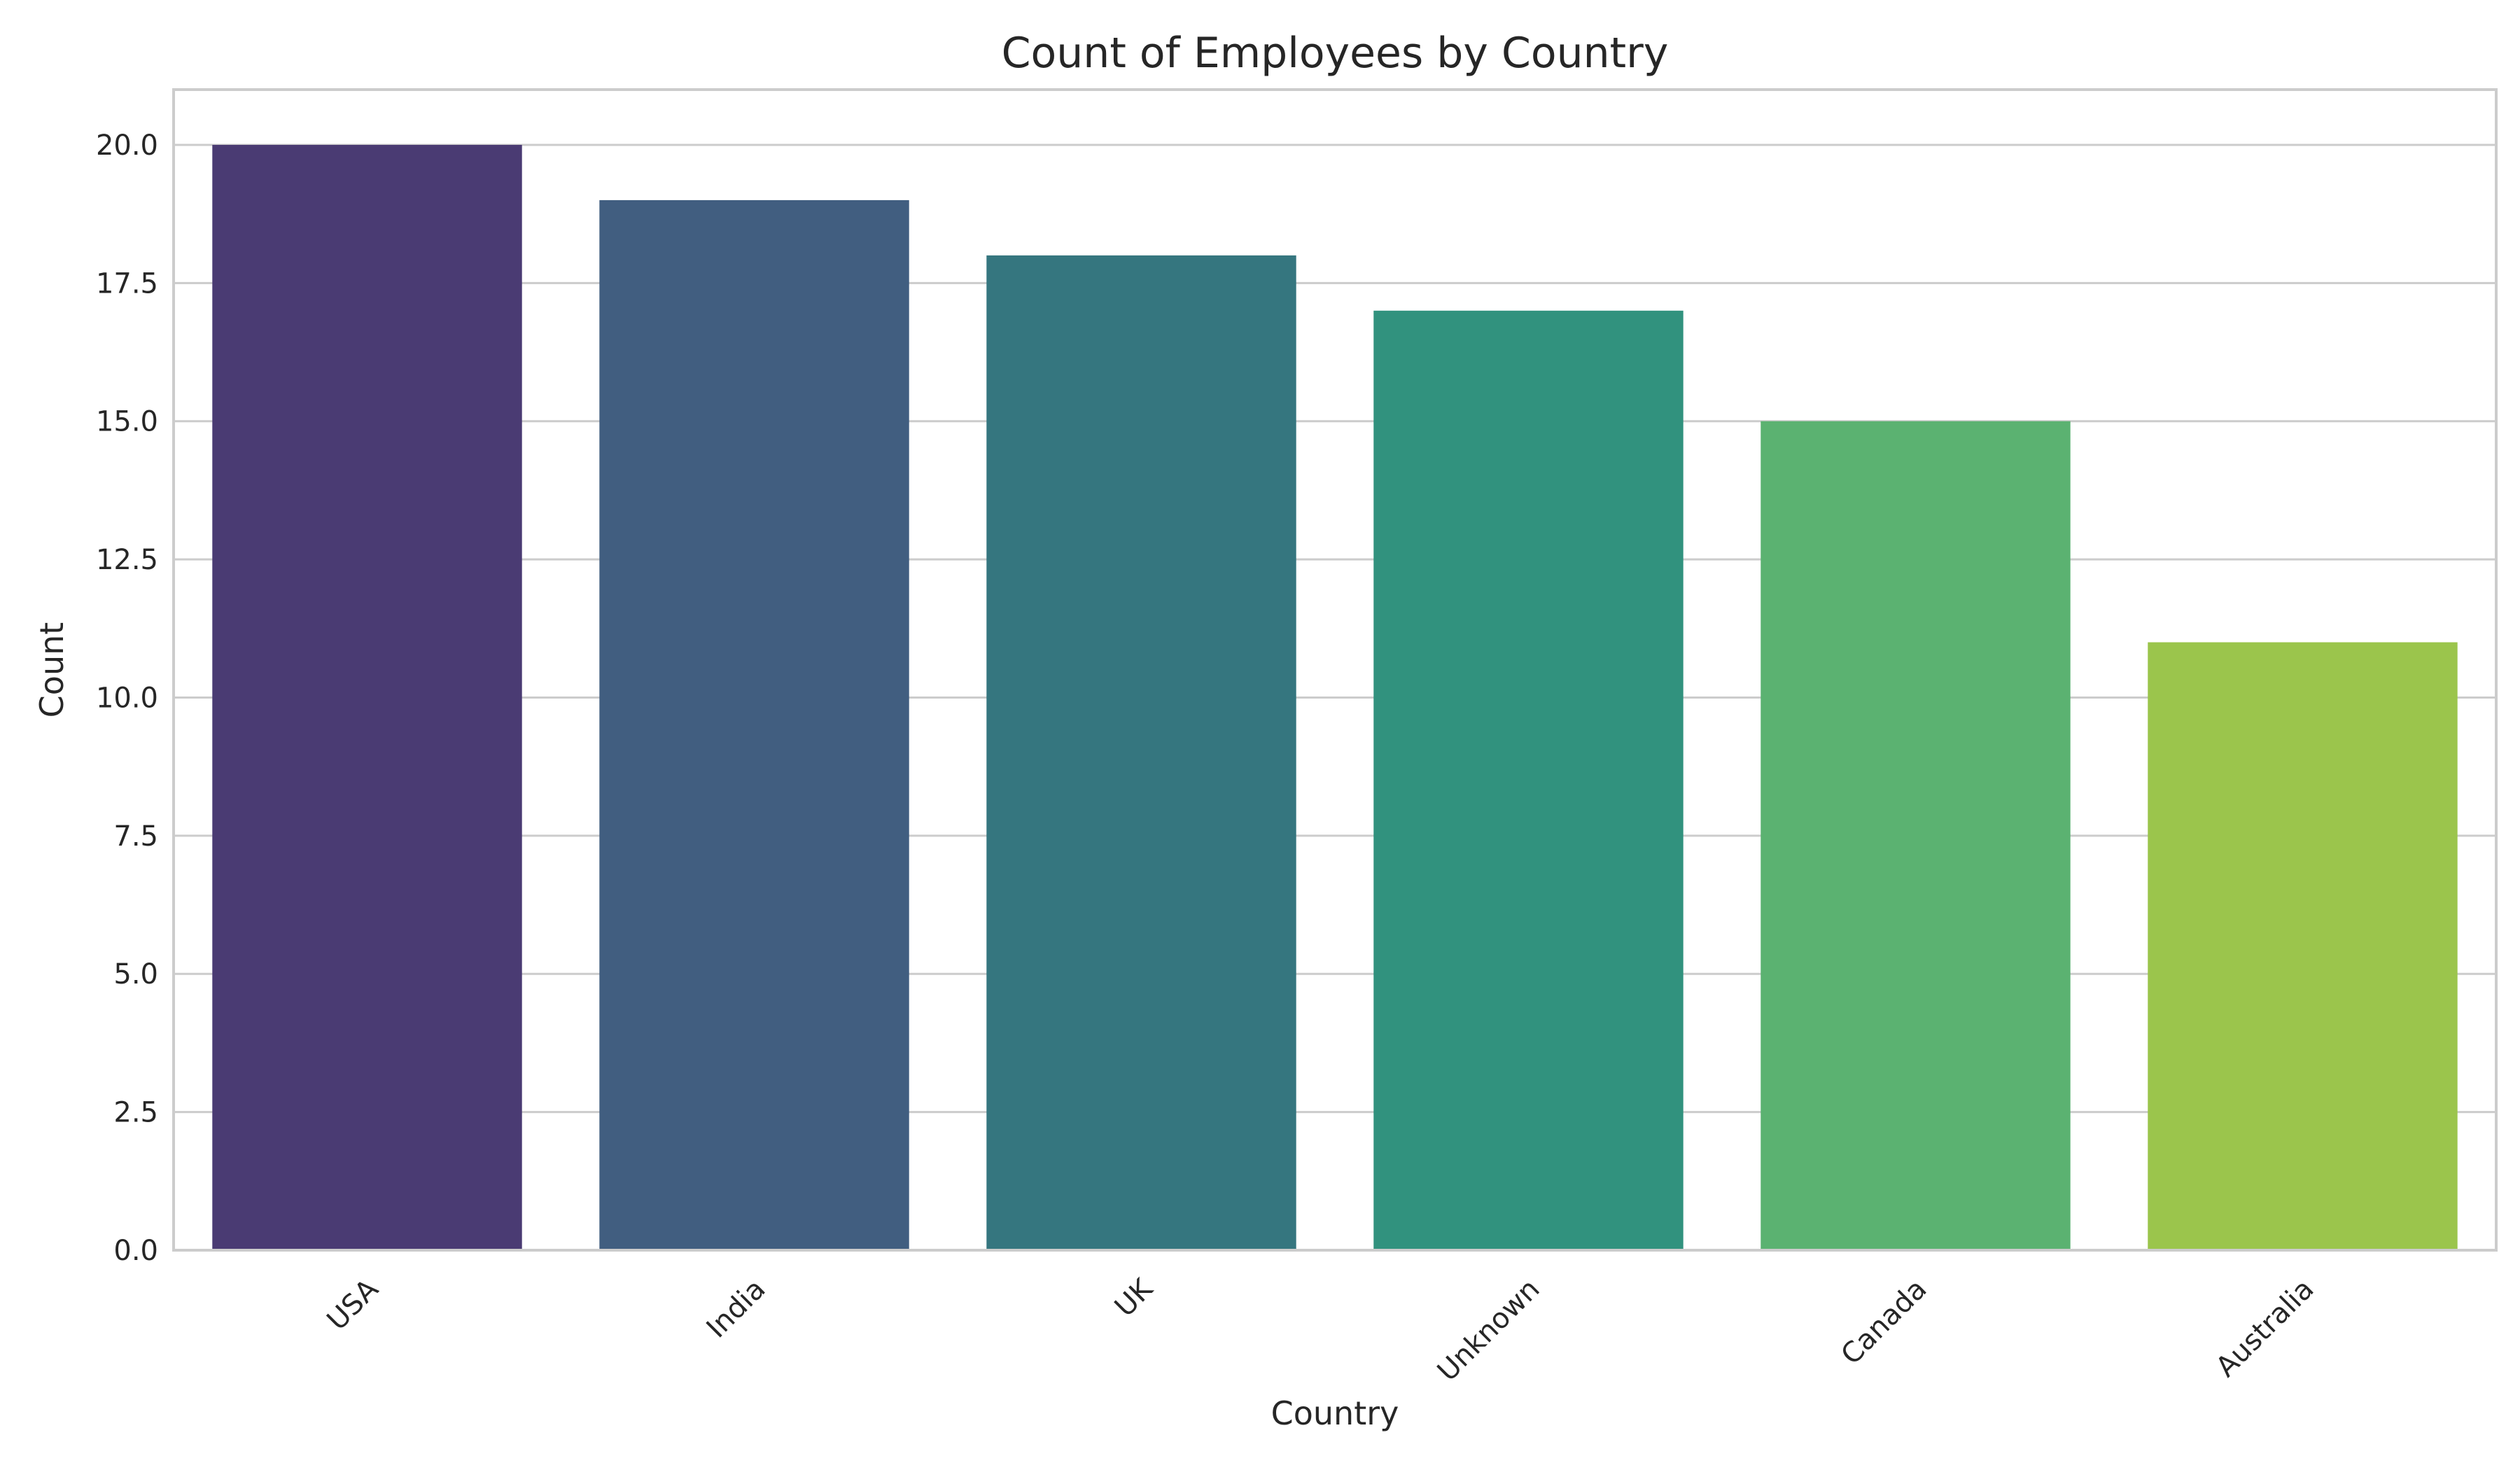  What do you see at coordinates (1489, 1330) in the screenshot?
I see `x-tick-label: Unknown` at bounding box center [1489, 1330].